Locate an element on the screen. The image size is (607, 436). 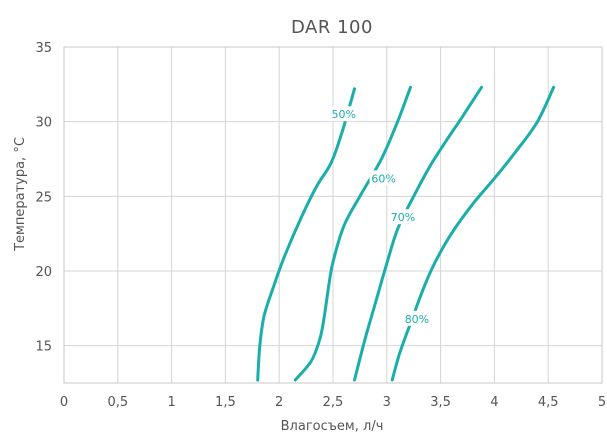
y-tick-label: 15 is located at coordinates (43, 347).